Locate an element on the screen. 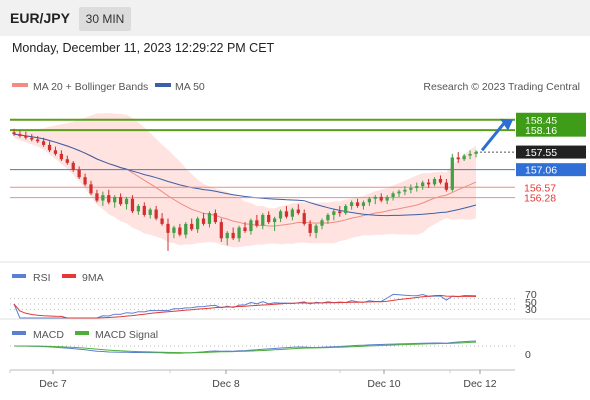 The image size is (590, 400). last-price-label-group: 157.55 is located at coordinates (551, 152).